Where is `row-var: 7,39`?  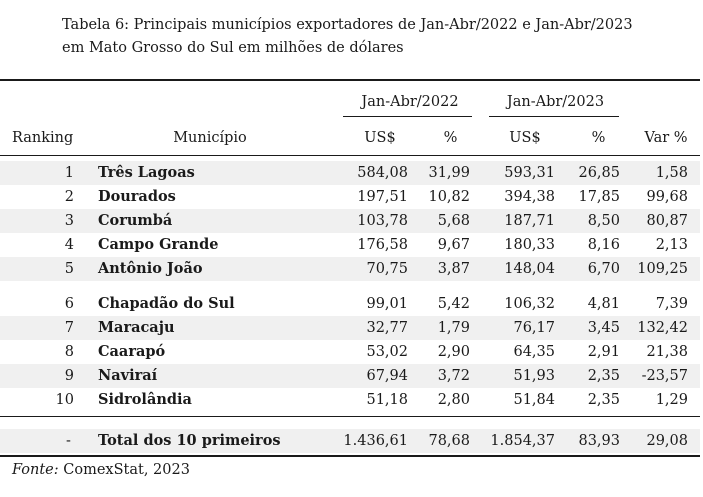 row-var: 7,39 is located at coordinates (671, 304).